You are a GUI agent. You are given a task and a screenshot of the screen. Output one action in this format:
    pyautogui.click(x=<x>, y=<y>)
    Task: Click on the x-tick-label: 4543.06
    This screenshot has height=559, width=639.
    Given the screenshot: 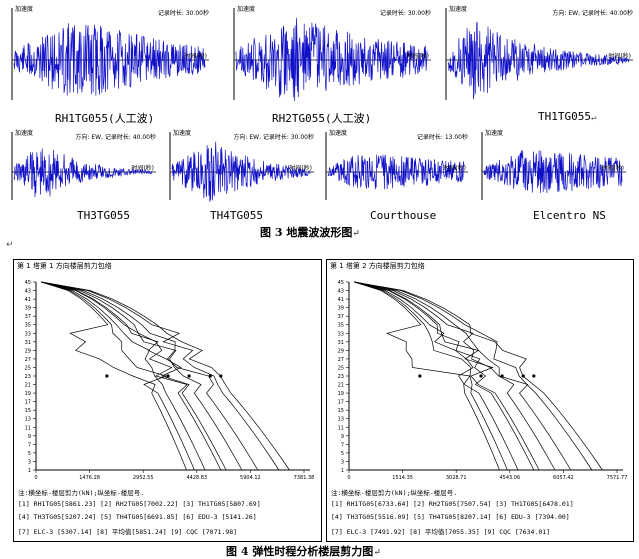 What is the action you would take?
    pyautogui.click(x=509, y=478)
    